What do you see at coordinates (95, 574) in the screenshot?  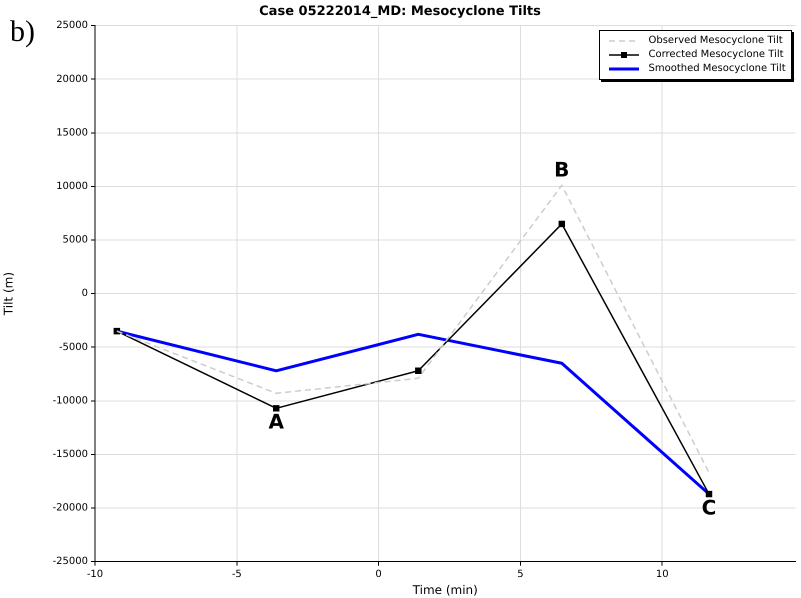 I see `x-tick-label: -10` at bounding box center [95, 574].